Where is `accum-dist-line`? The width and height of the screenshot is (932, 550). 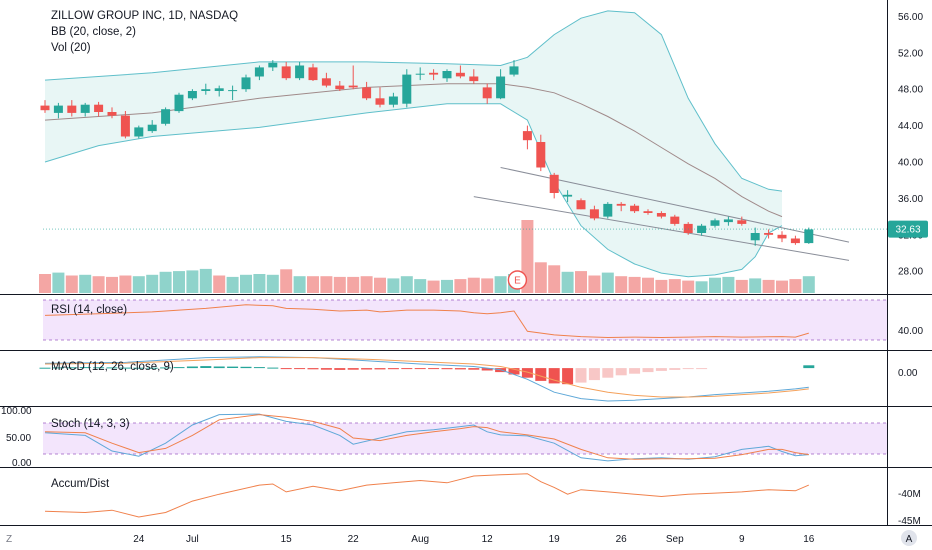 accum-dist-line is located at coordinates (426, 495).